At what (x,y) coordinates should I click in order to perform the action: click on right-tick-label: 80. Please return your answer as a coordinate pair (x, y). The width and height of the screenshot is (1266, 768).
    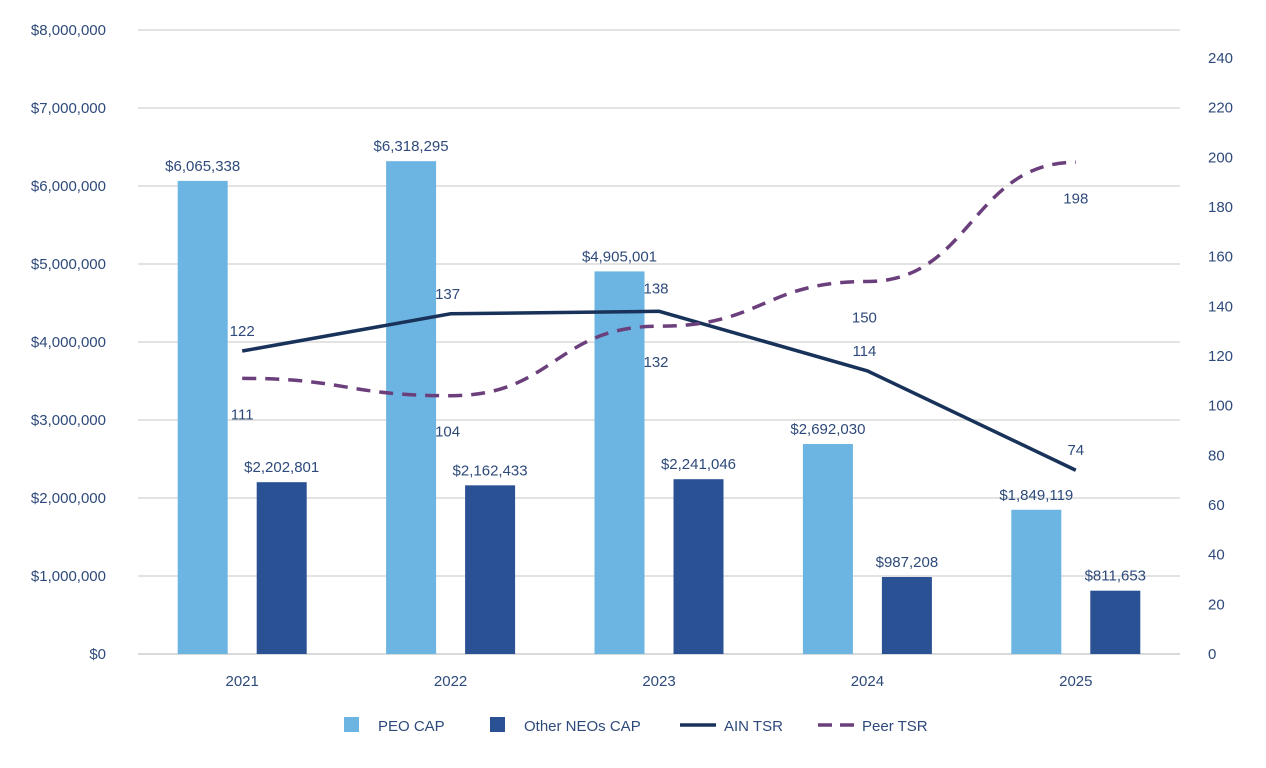
    Looking at the image, I should click on (1216, 455).